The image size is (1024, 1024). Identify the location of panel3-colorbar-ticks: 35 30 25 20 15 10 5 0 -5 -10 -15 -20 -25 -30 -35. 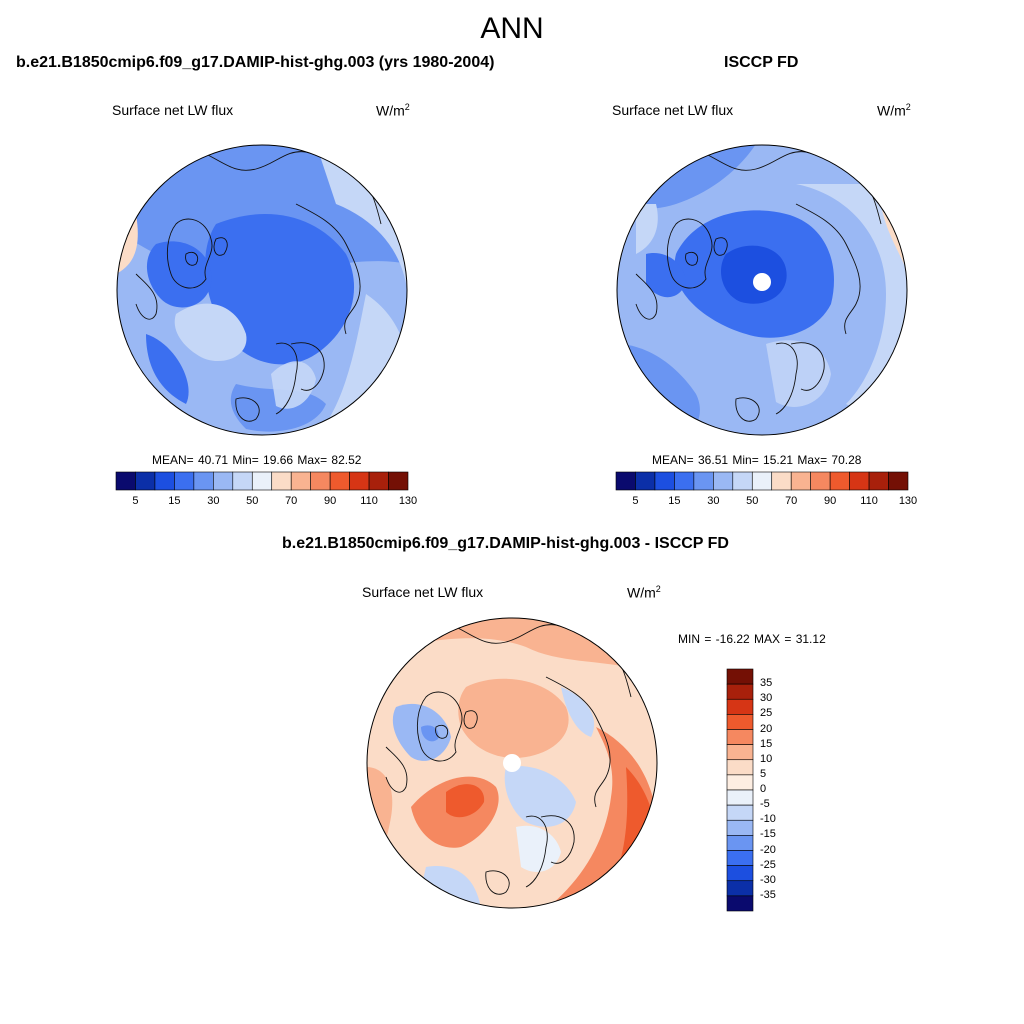
(780, 790).